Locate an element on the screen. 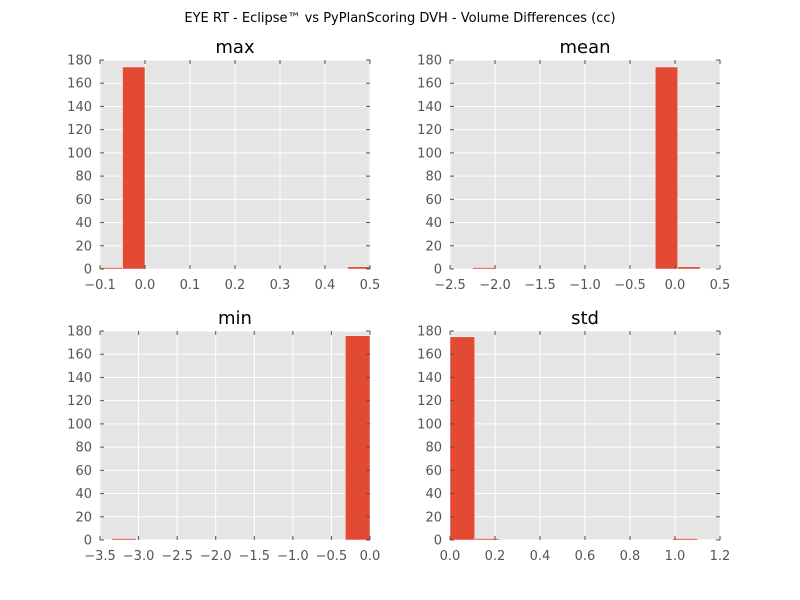 The height and width of the screenshot is (600, 800). x-tick-label: −3.0 is located at coordinates (139, 556).